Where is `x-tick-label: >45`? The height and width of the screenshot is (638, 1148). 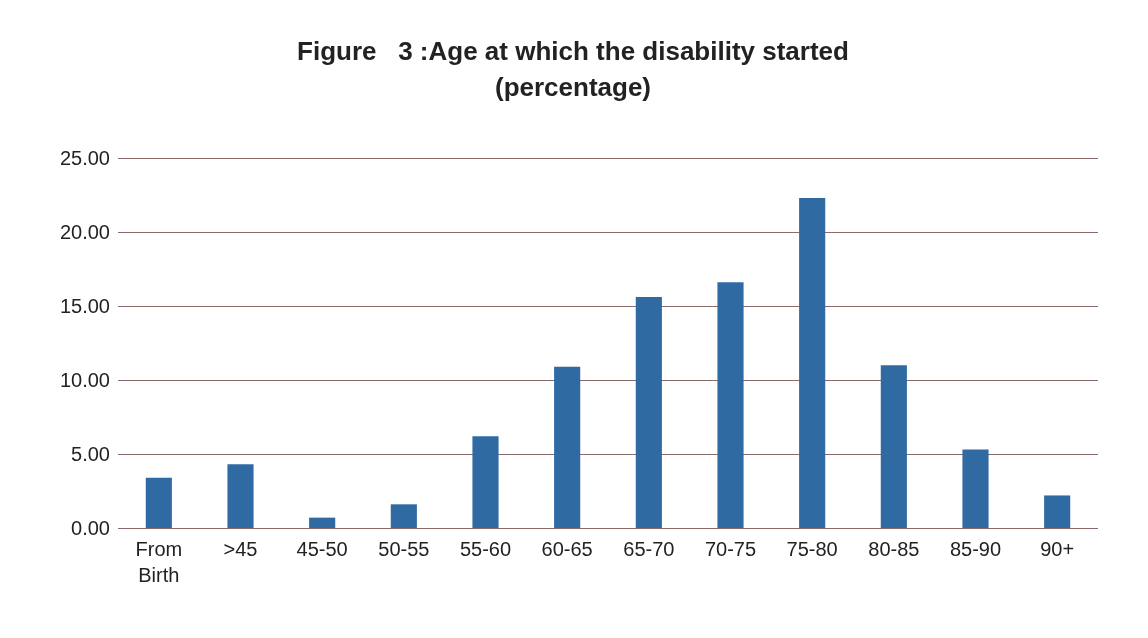 x-tick-label: >45 is located at coordinates (240, 549).